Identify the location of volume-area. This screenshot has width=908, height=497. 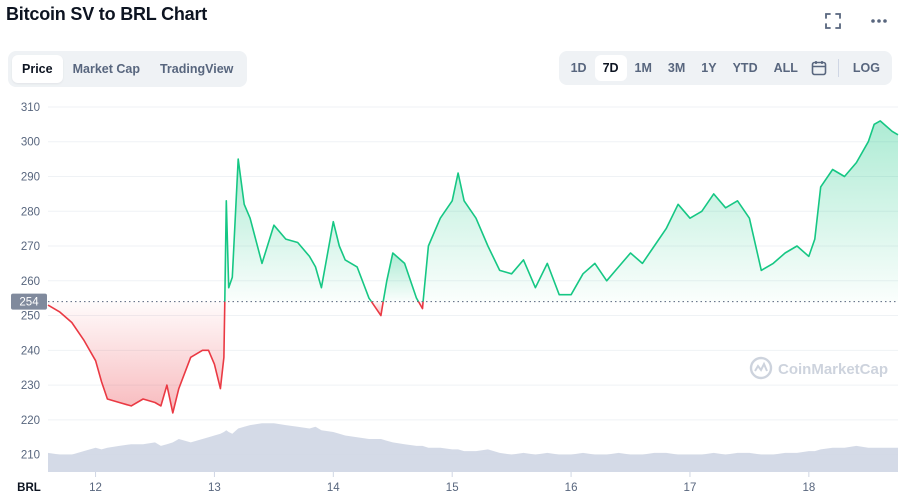
(473, 447).